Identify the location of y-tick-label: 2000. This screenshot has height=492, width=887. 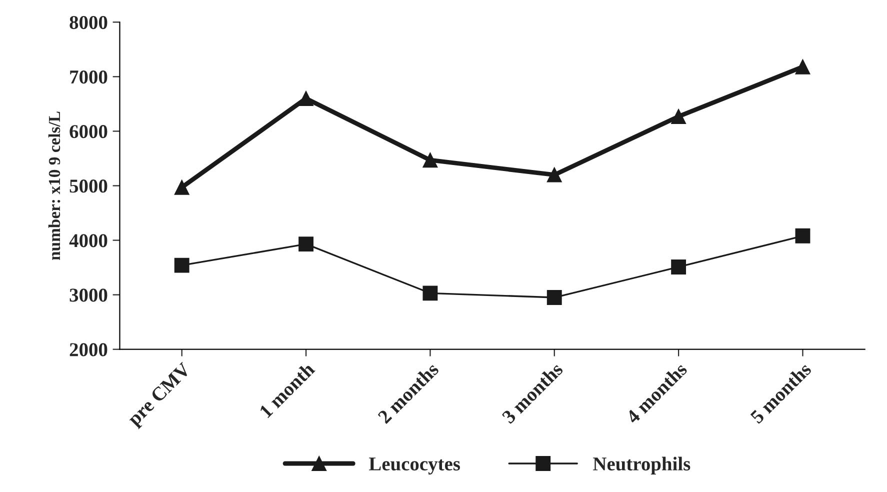
(89, 349).